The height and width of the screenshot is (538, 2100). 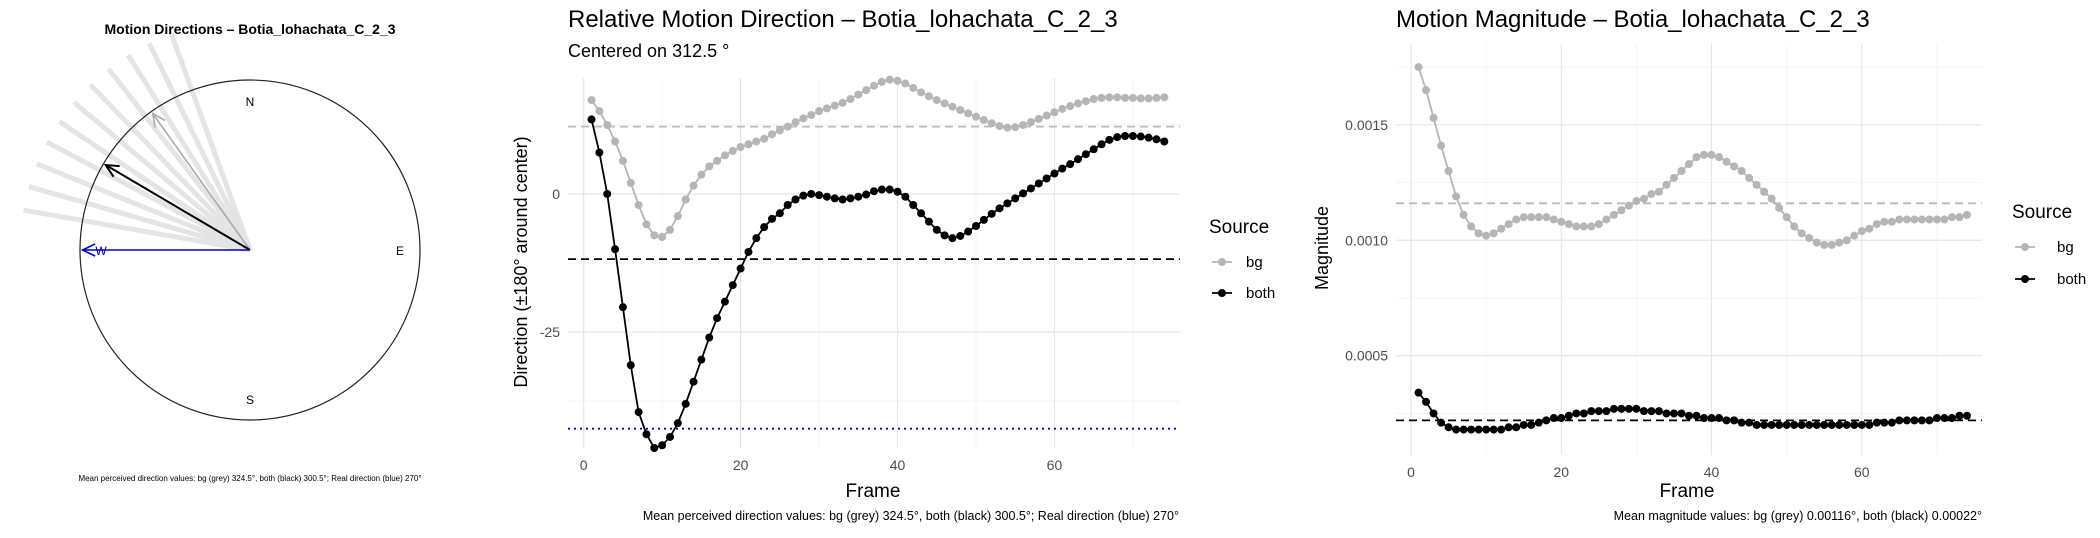 I want to click on compass-ray-fan, so click(x=138, y=143).